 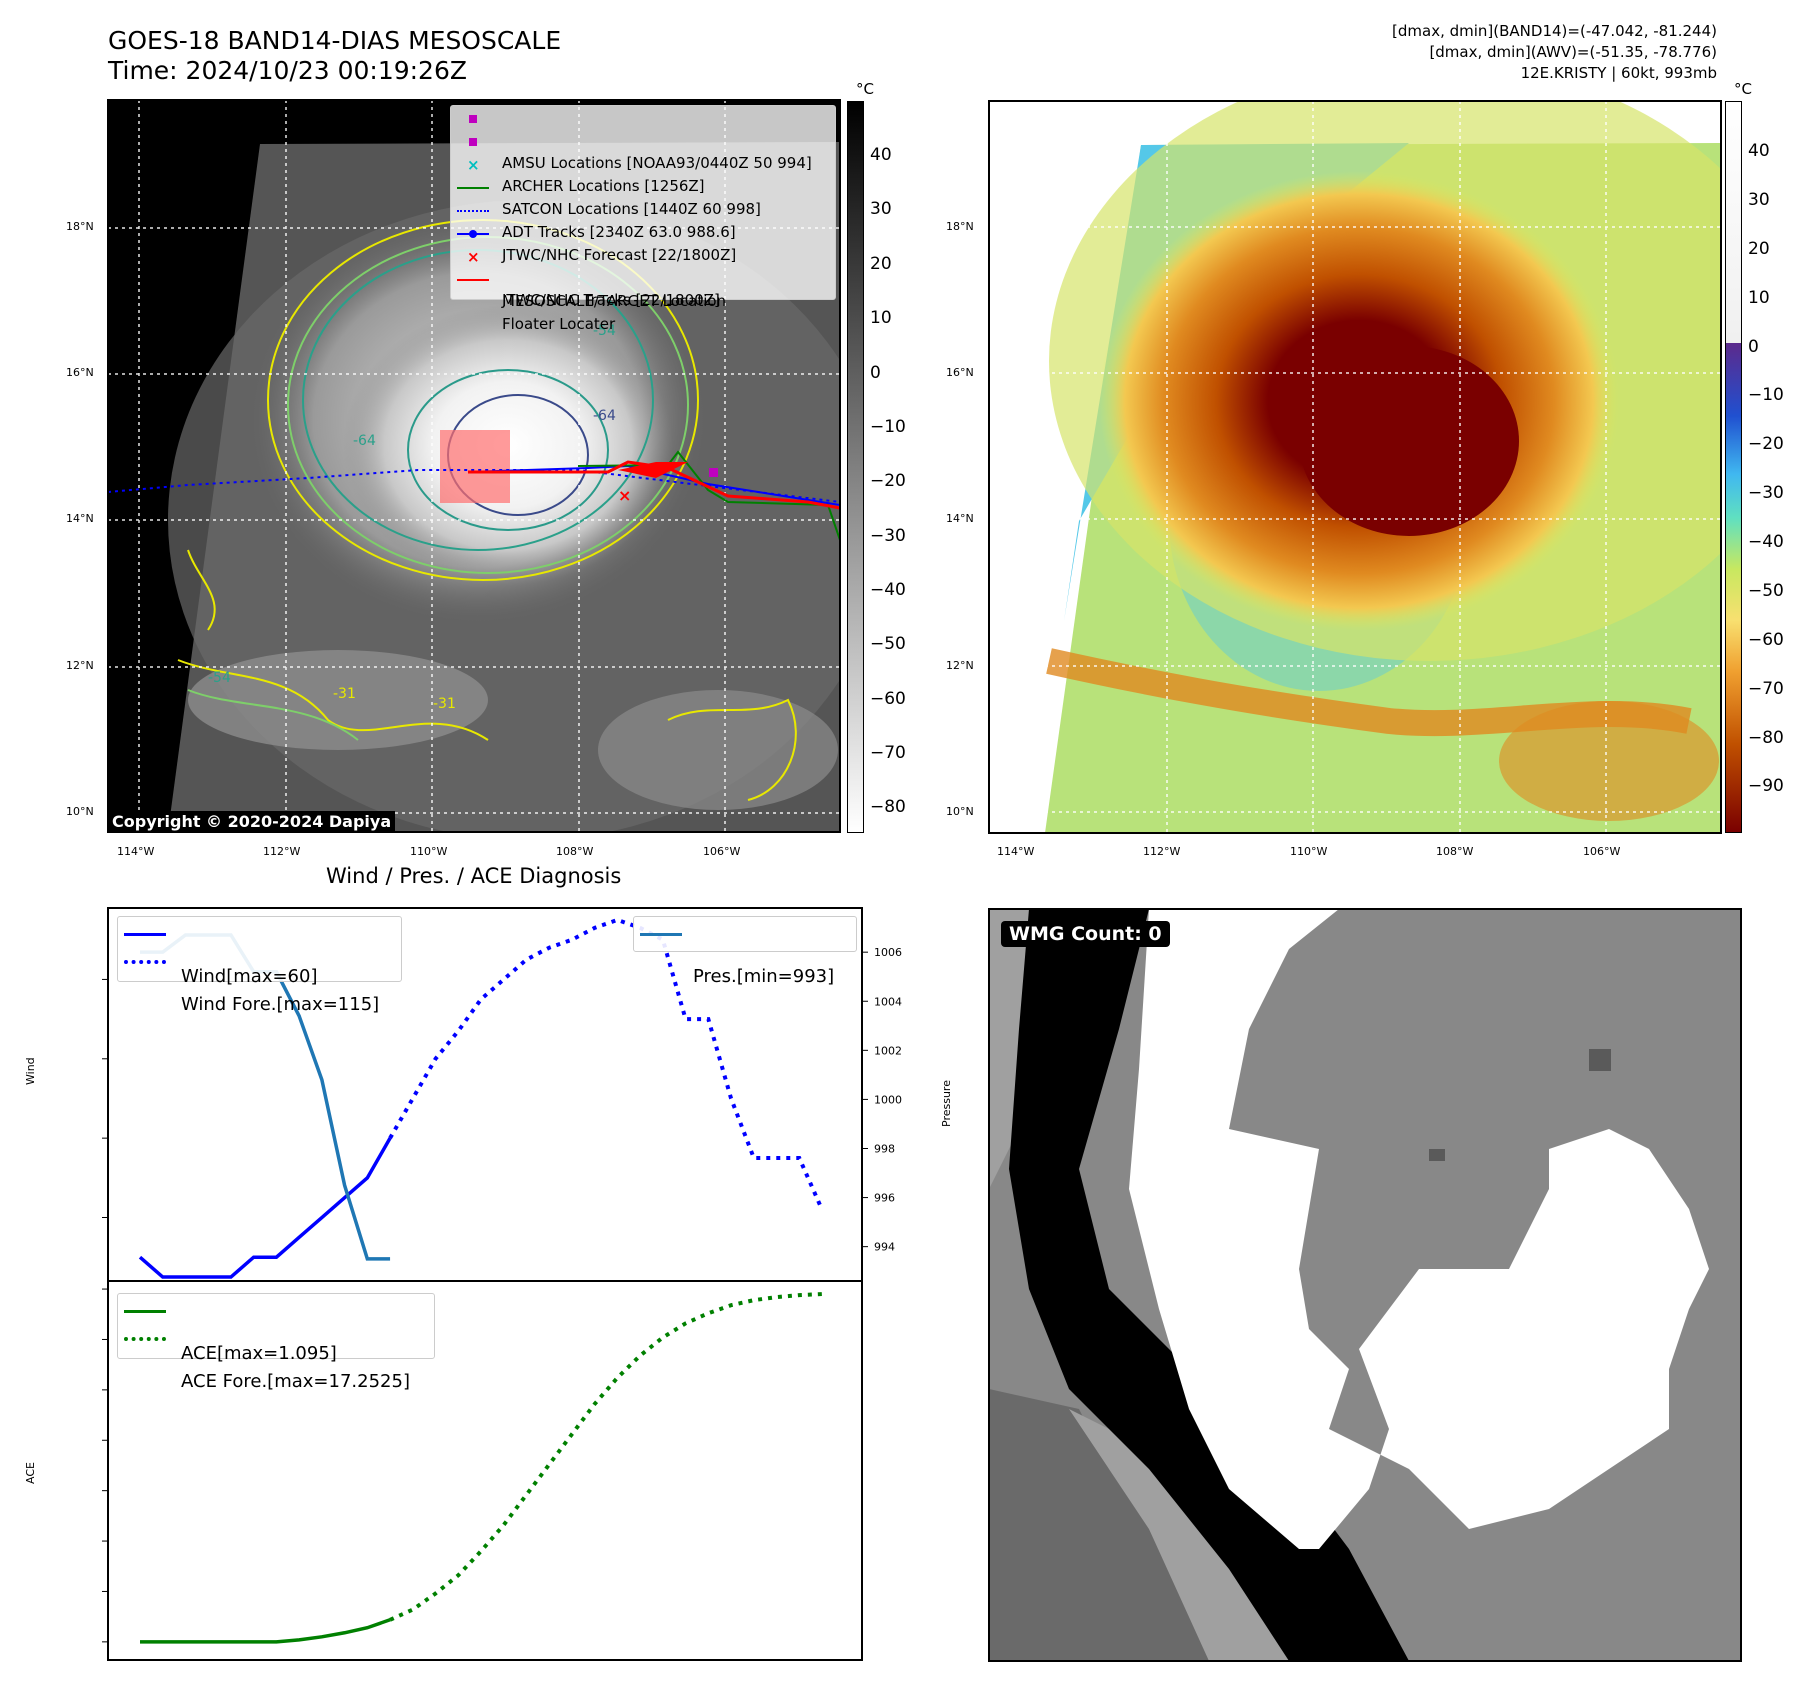 What do you see at coordinates (80, 226) in the screenshot?
I see `ir-lat-label: 18°N` at bounding box center [80, 226].